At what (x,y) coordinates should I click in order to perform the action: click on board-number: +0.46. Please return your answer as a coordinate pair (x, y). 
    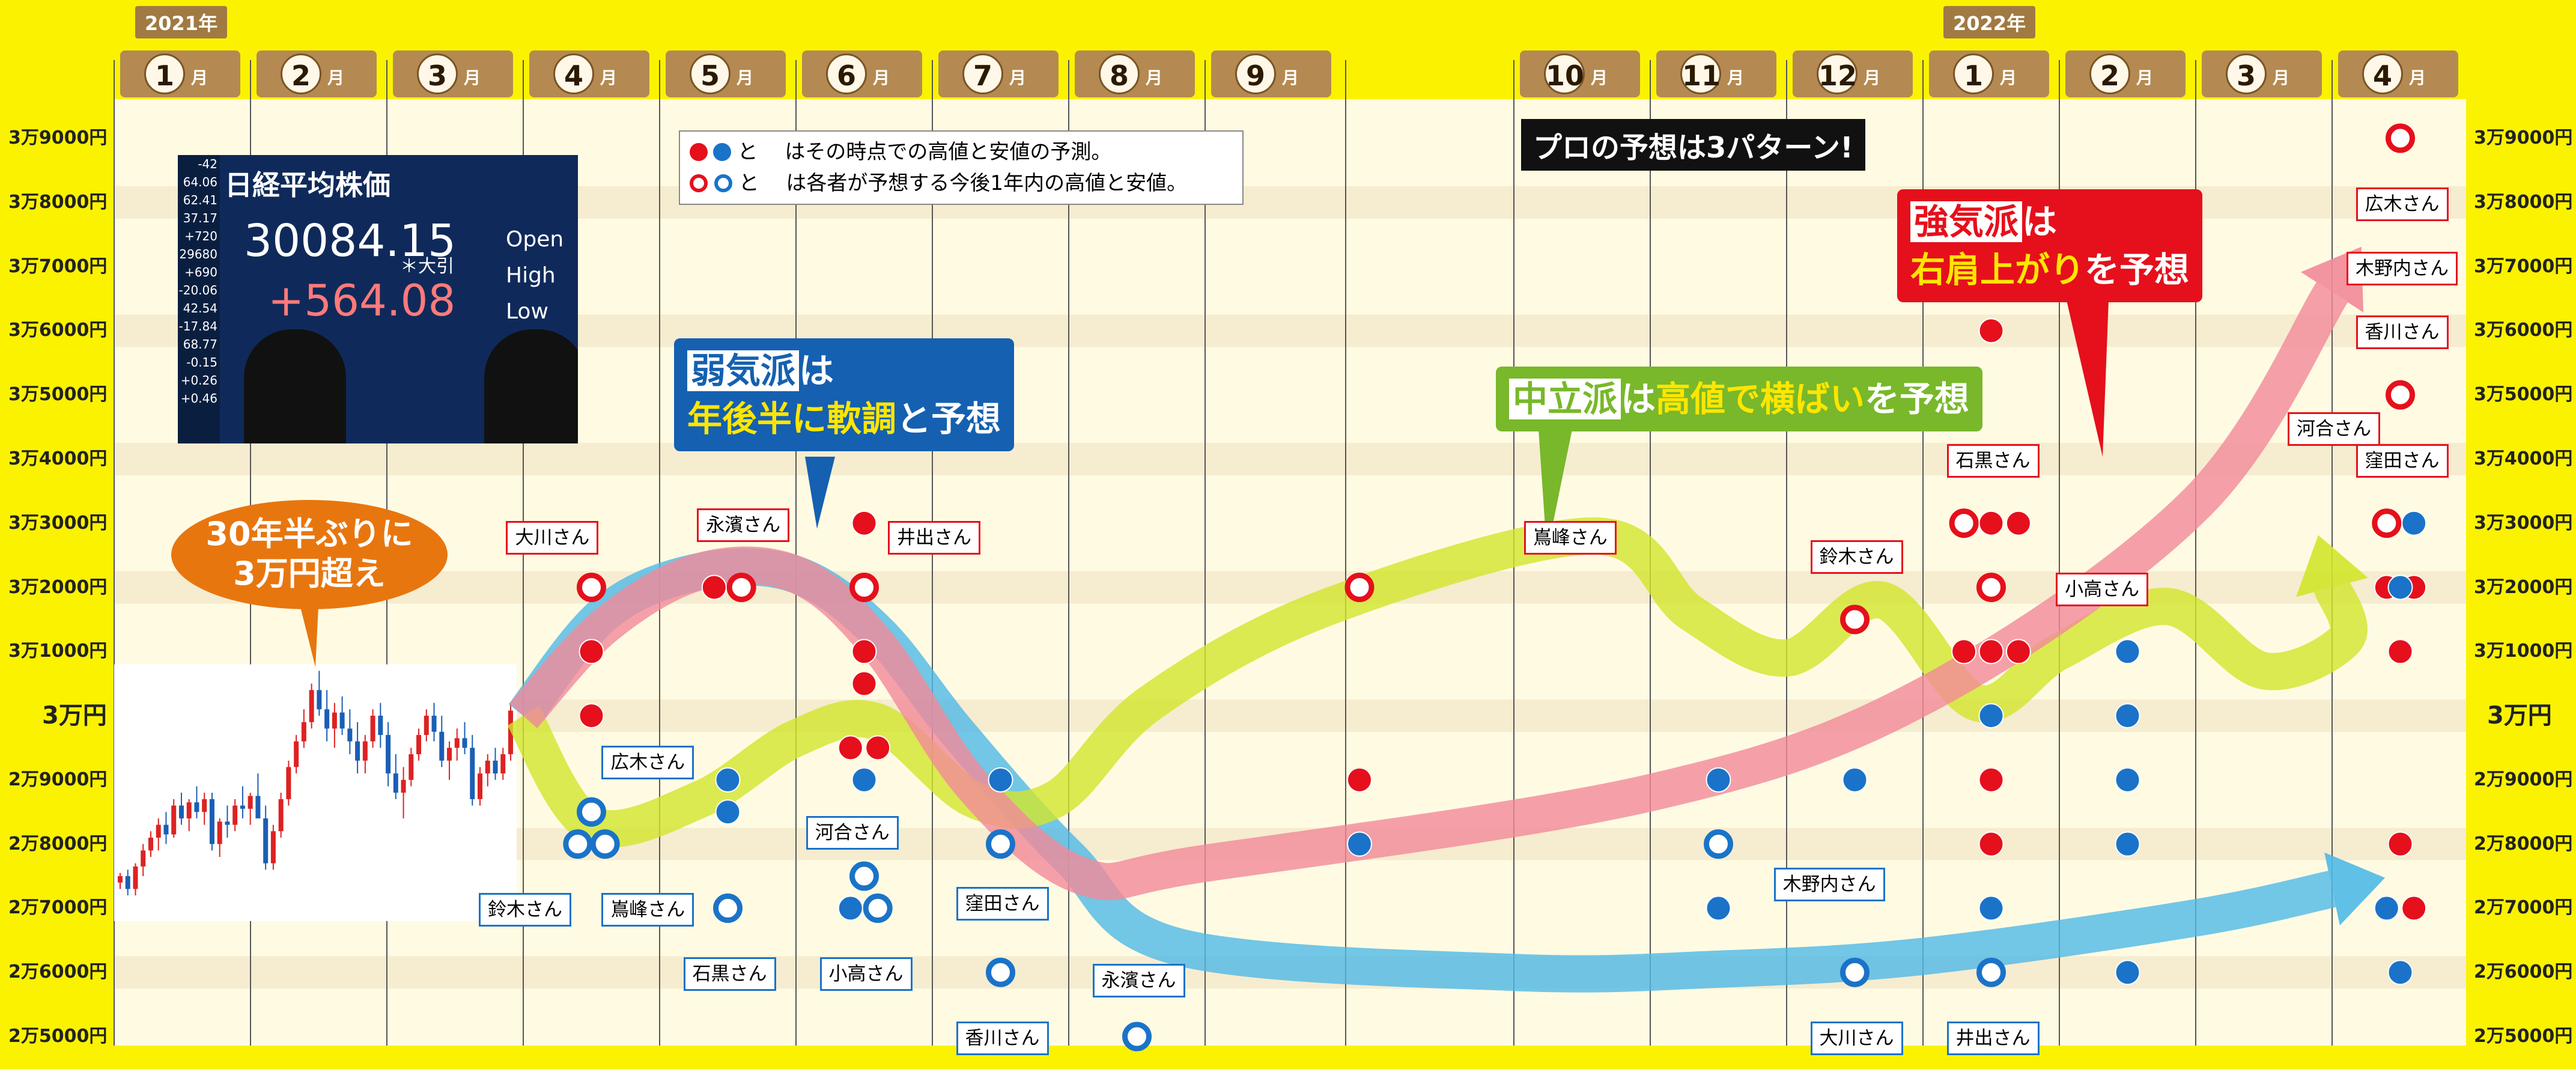
    Looking at the image, I should click on (198, 399).